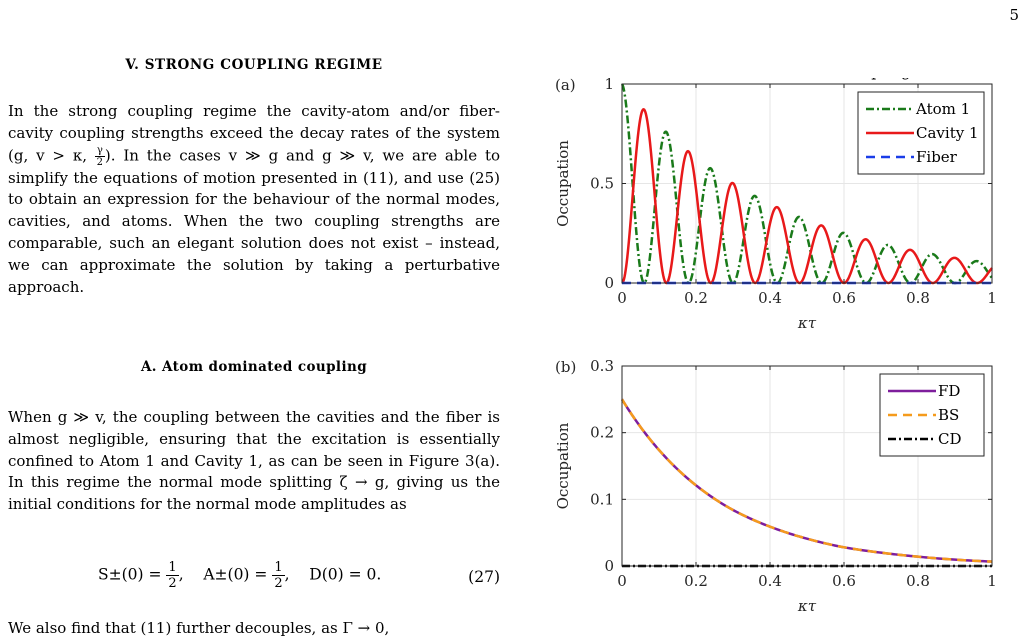  Describe the element at coordinates (1014, 15) in the screenshot. I see `page-number: 5` at that location.